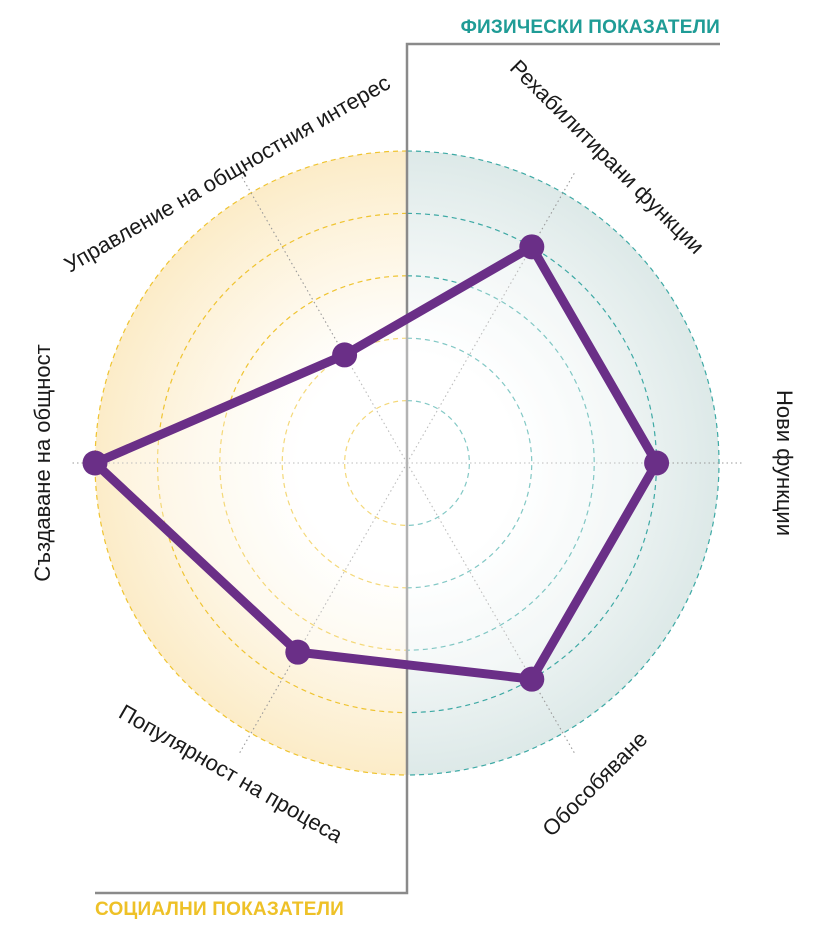 This screenshot has height=938, width=815. What do you see at coordinates (594, 783) in the screenshot?
I see `axis-label: Обособяване` at bounding box center [594, 783].